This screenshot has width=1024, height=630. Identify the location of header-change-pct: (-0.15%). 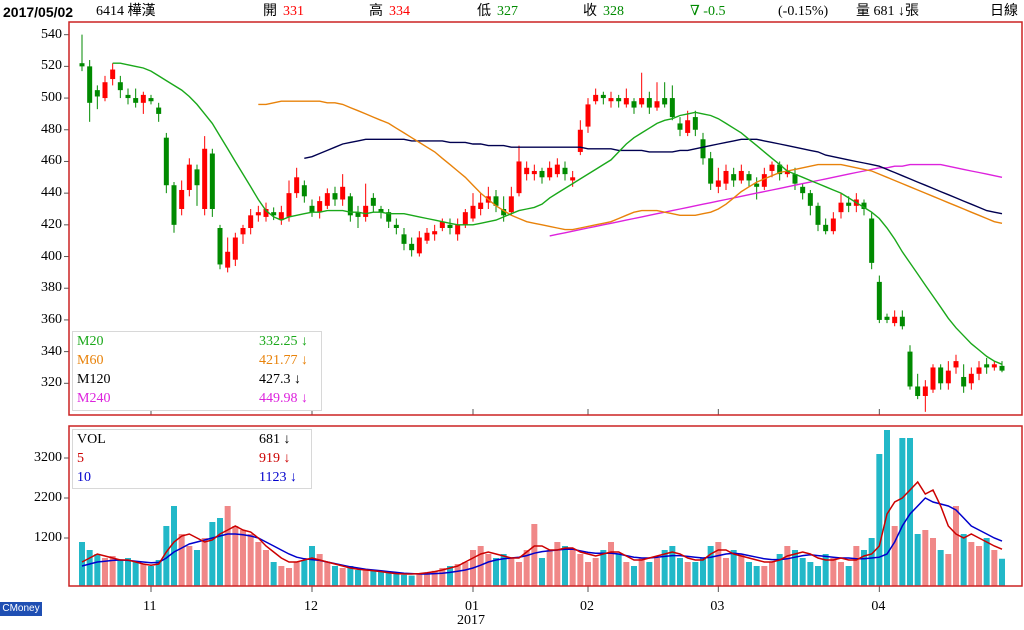
(803, 11).